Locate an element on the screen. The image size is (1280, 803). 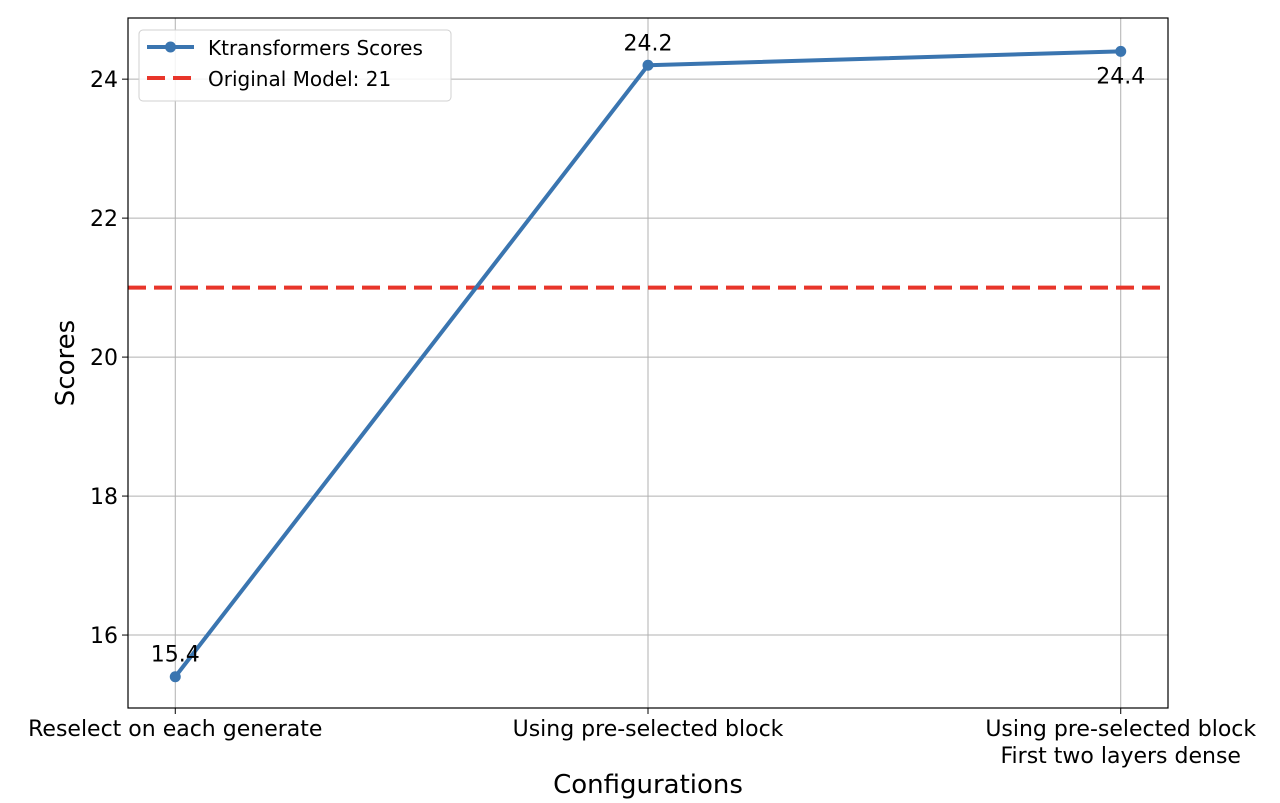
legend-marker-icon is located at coordinates (170, 47).